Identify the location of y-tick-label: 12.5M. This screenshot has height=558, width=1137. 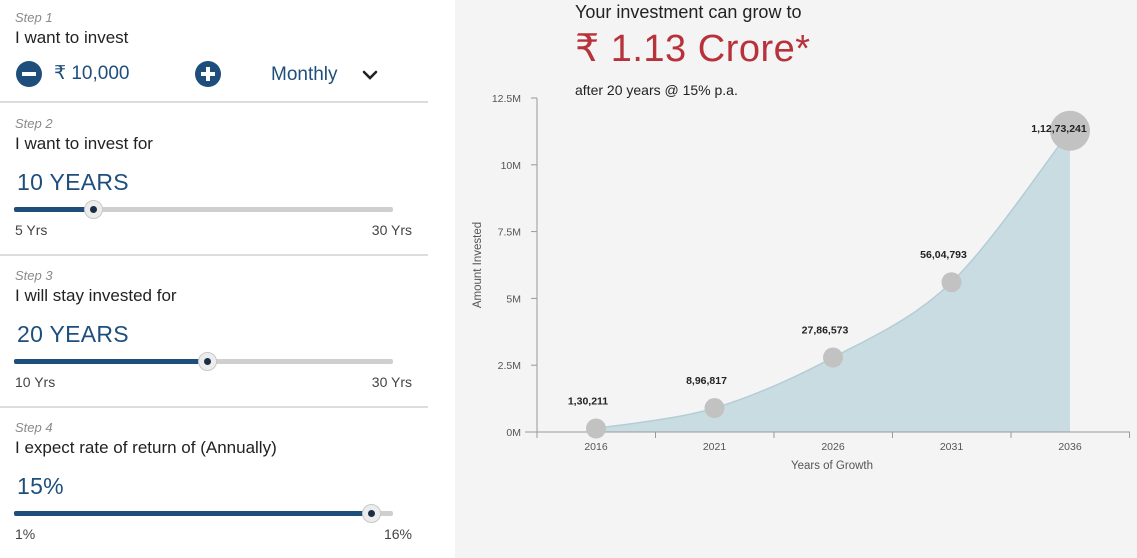
(506, 99).